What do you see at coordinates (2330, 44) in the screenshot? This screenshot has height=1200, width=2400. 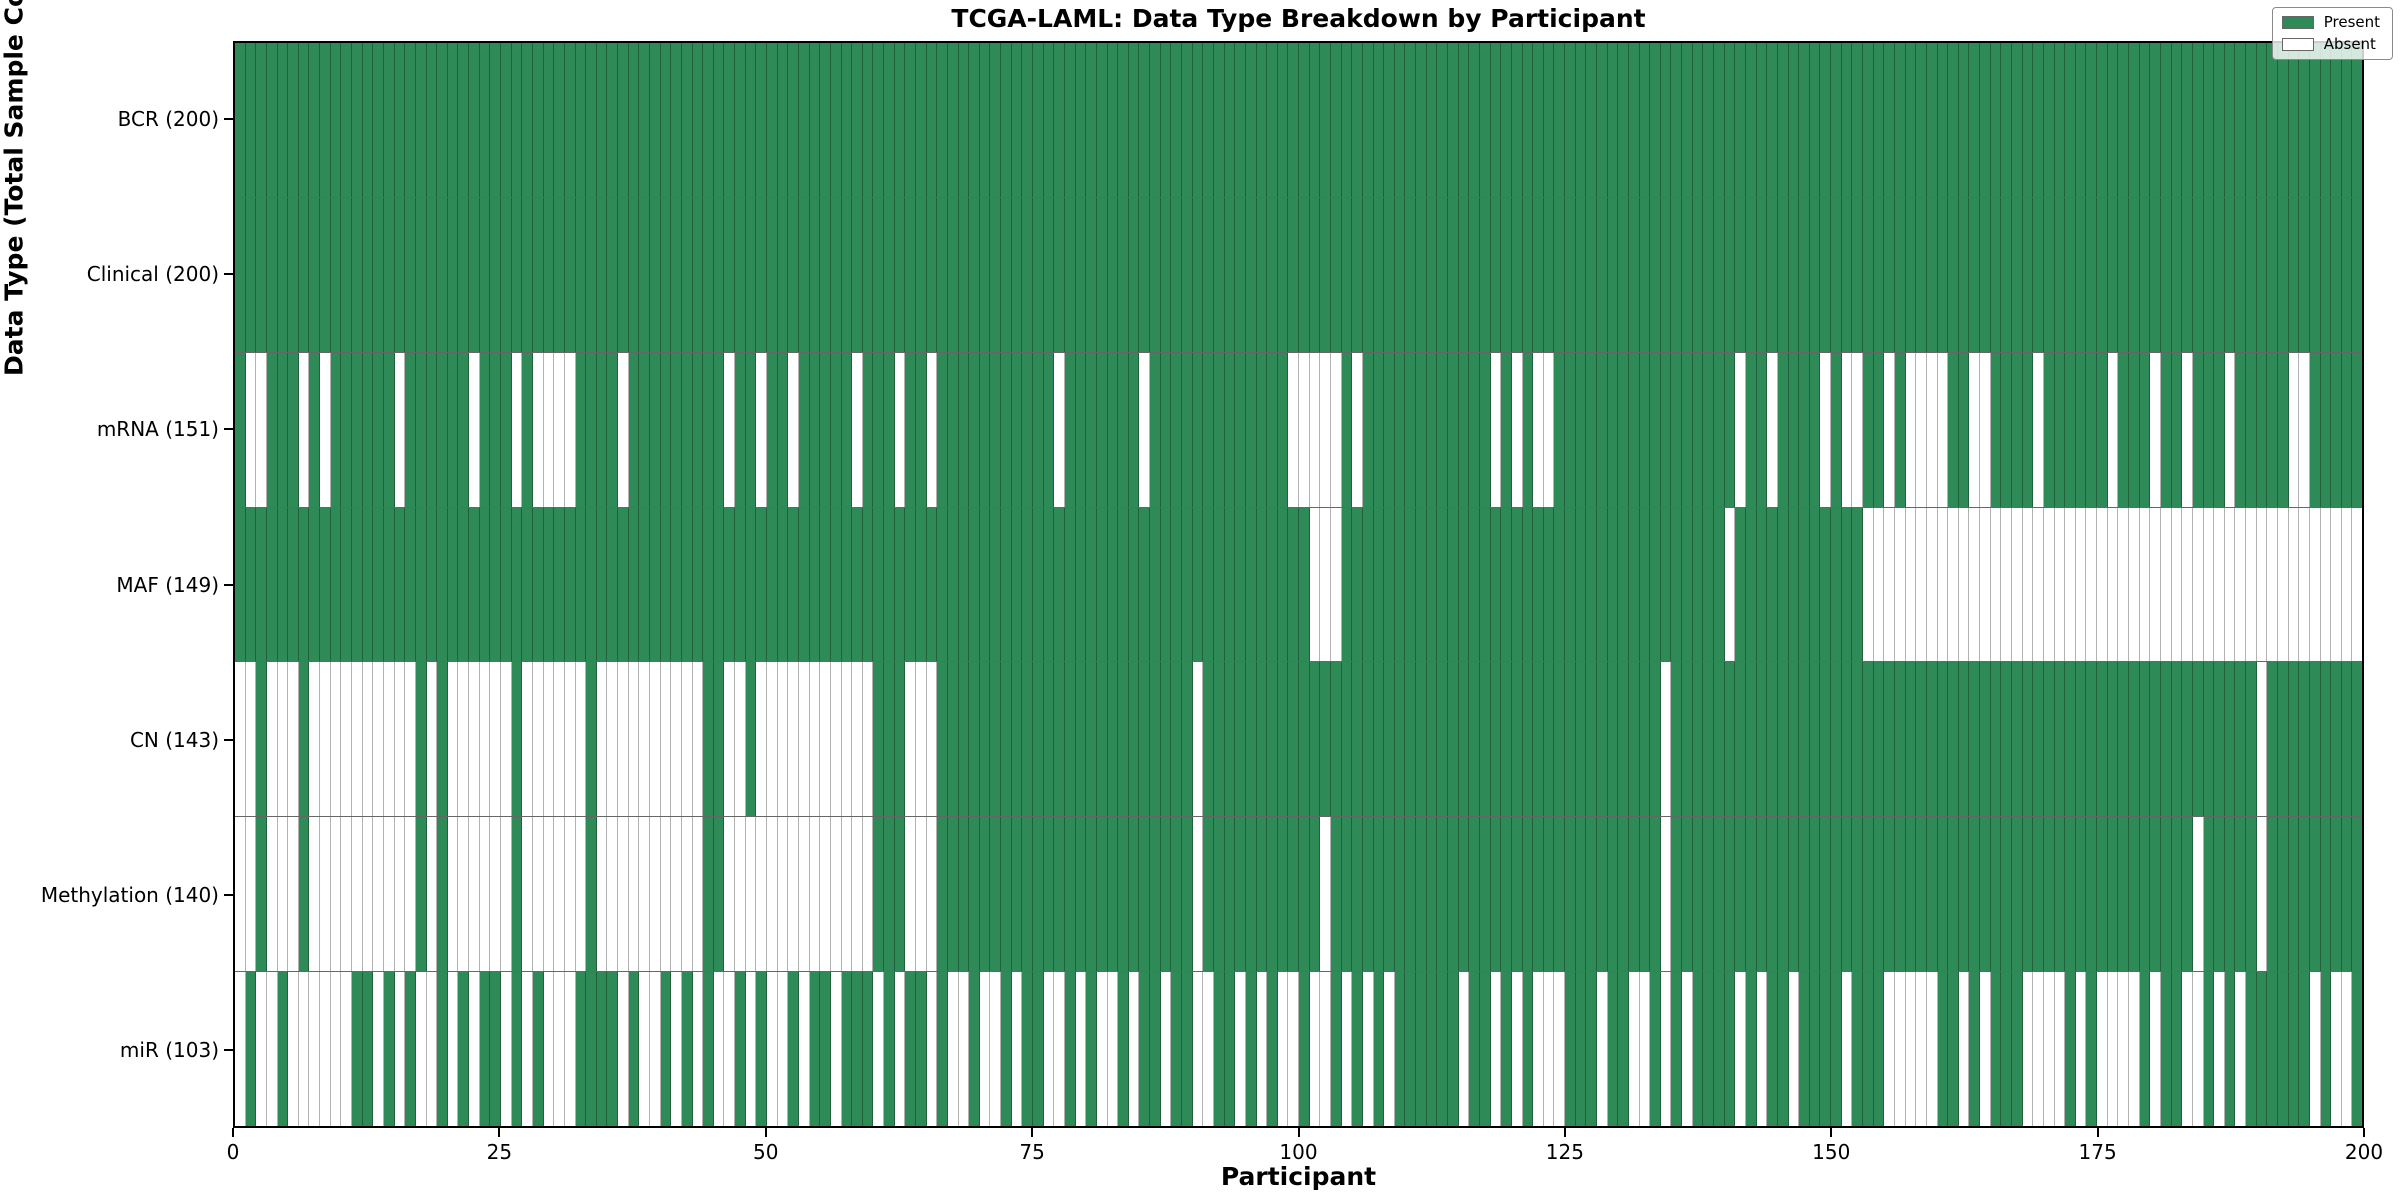 I see `legend-item-absent: Absent` at bounding box center [2330, 44].